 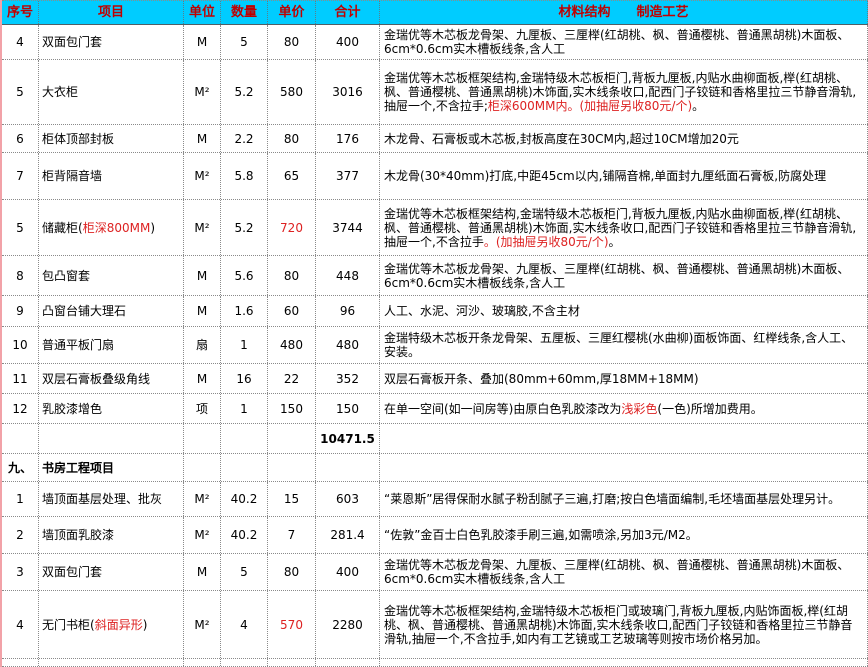 What do you see at coordinates (244, 311) in the screenshot?
I see `cell-quantity: 1.6` at bounding box center [244, 311].